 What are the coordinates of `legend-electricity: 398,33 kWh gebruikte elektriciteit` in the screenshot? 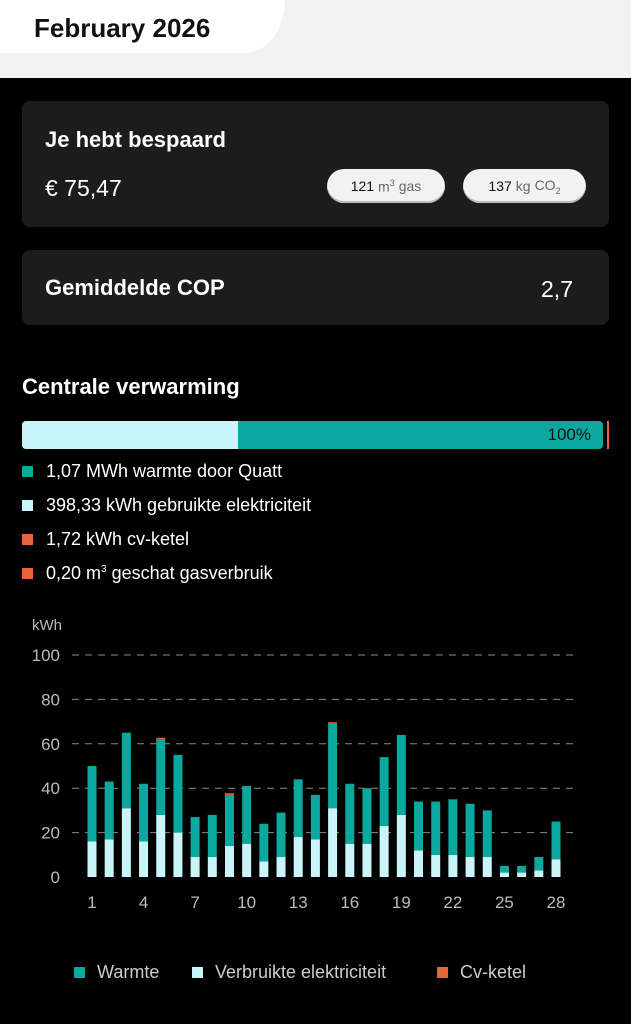 It's located at (166, 505).